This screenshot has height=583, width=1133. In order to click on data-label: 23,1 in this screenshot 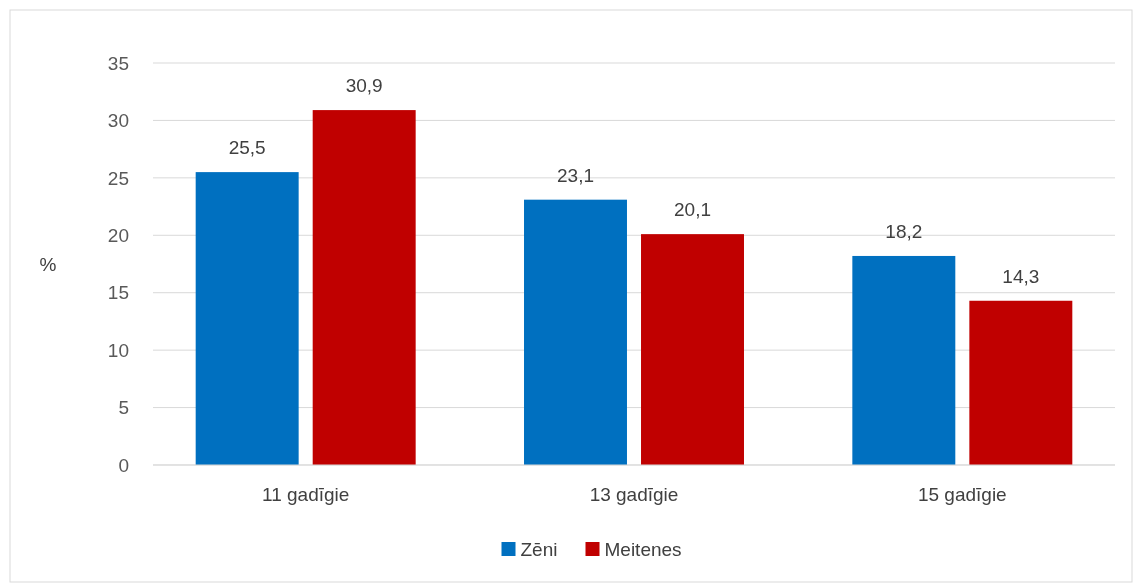, I will do `click(575, 175)`.